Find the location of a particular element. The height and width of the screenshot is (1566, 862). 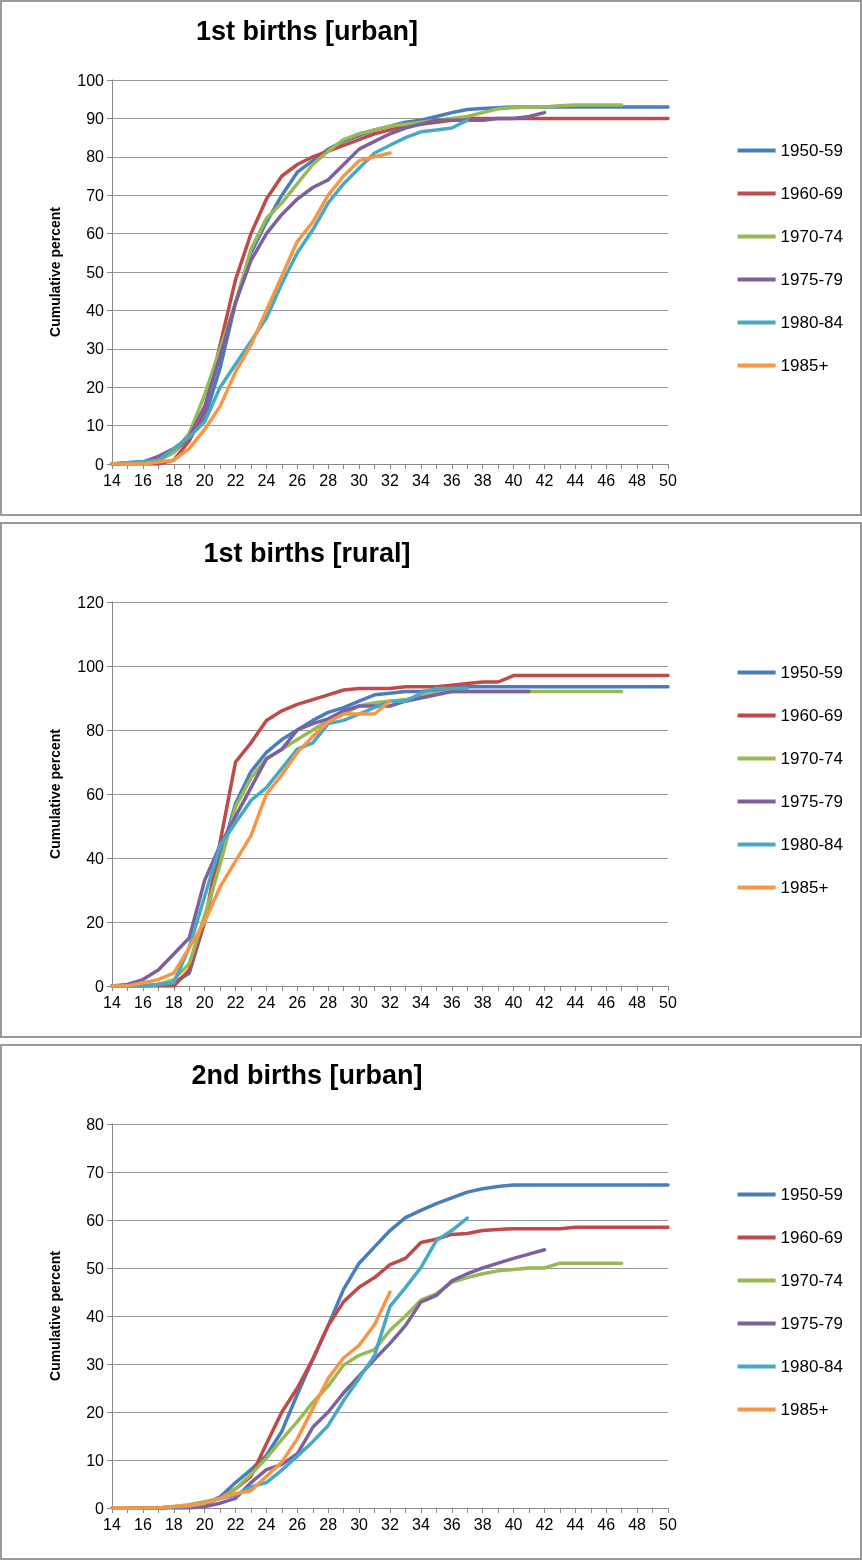

chart-title: 2nd births [urban] is located at coordinates (307, 1074).